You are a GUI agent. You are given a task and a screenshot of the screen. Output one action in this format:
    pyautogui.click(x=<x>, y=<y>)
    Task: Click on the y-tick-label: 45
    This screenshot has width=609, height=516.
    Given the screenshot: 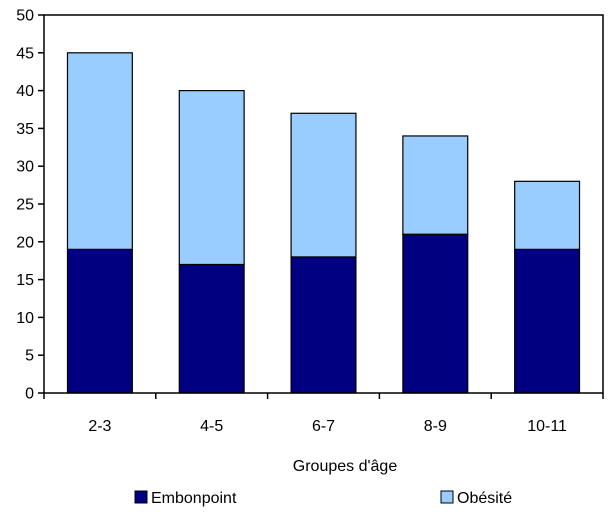 What is the action you would take?
    pyautogui.click(x=25, y=53)
    